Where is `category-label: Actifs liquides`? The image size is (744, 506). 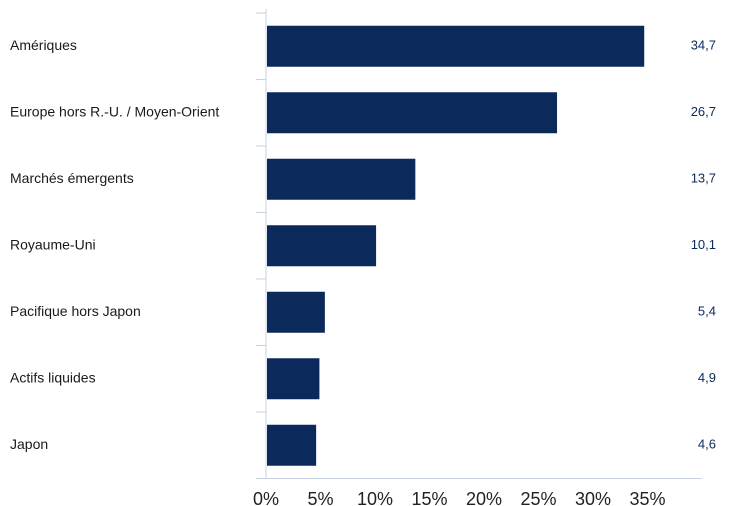
category-label: Actifs liquides is located at coordinates (53, 377).